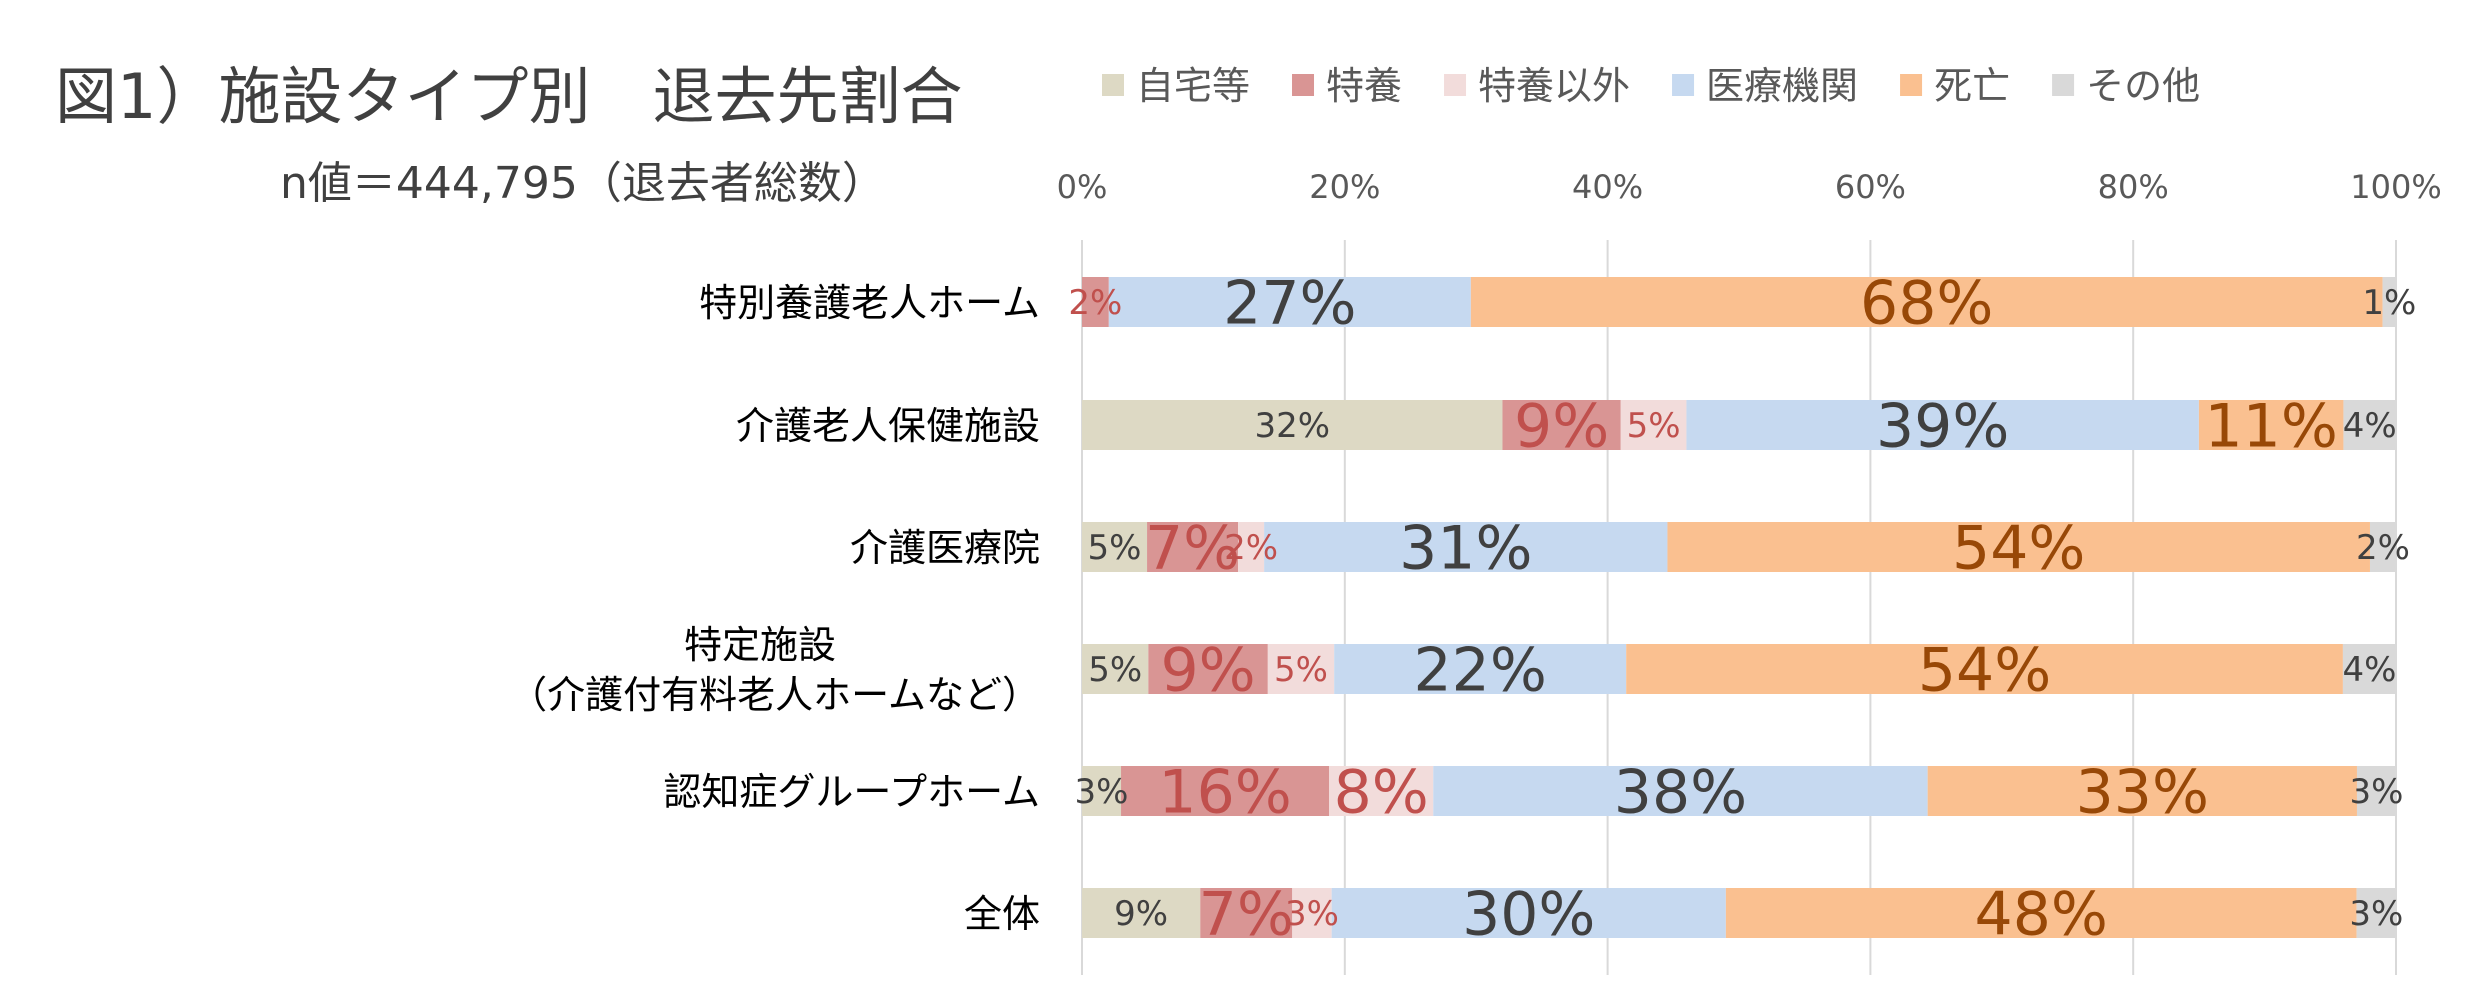 Image resolution: width=2480 pixels, height=1003 pixels. I want to click on x-tick-label: 80%, so click(2133, 187).